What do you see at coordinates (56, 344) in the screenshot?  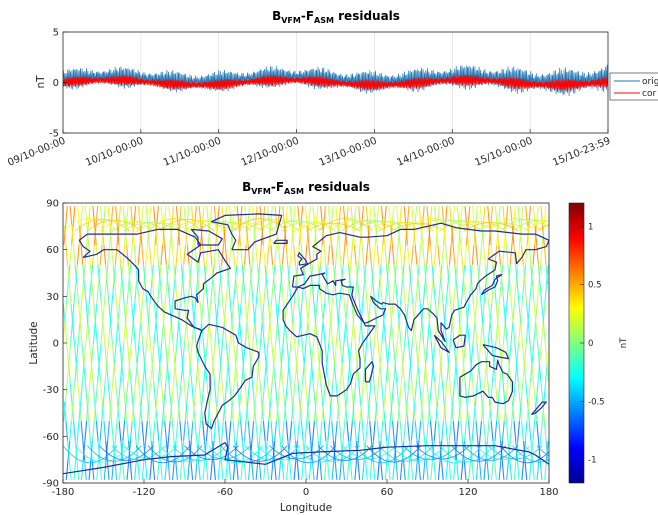 I see `y-tick-label: 0` at bounding box center [56, 344].